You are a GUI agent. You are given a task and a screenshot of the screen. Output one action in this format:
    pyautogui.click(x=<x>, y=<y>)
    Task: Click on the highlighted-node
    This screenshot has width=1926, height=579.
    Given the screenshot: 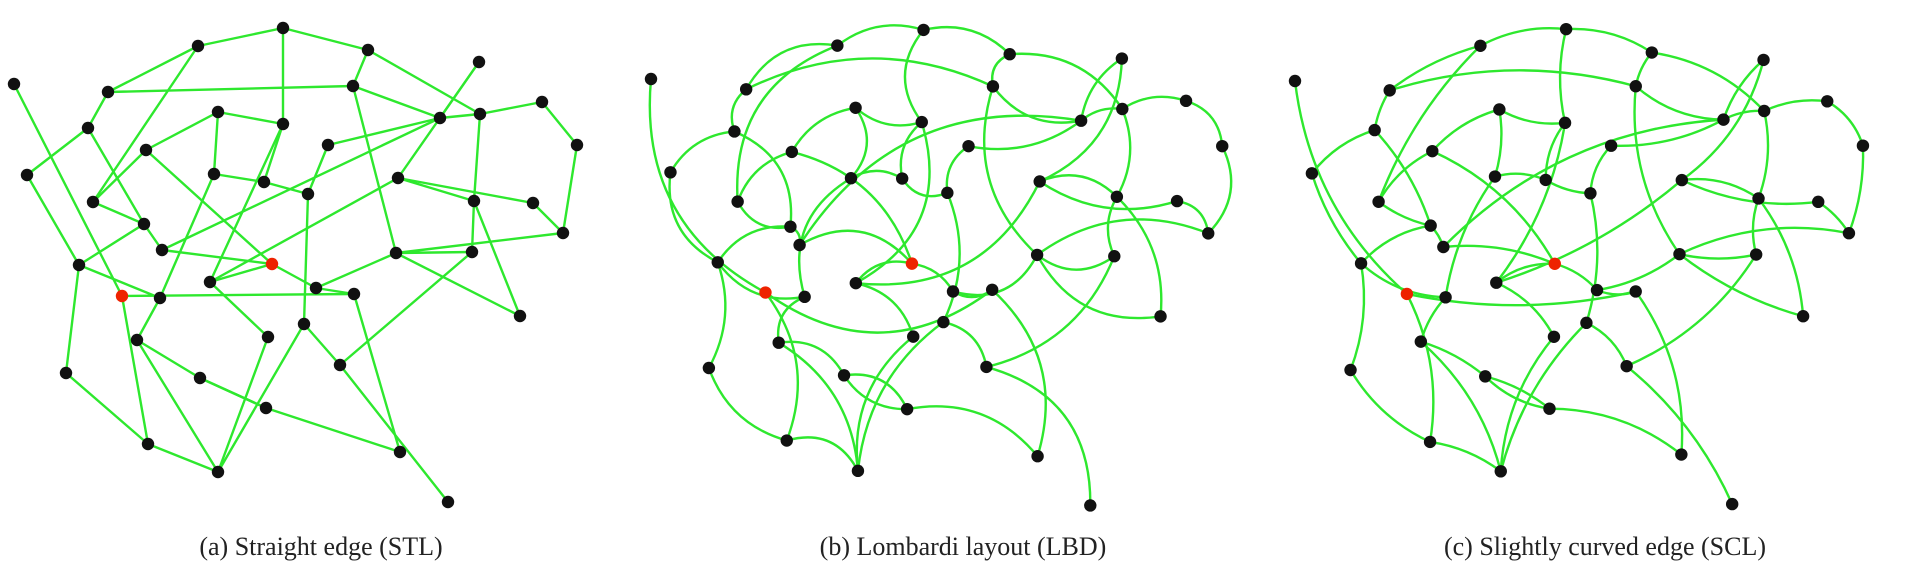 What is the action you would take?
    pyautogui.click(x=272, y=264)
    